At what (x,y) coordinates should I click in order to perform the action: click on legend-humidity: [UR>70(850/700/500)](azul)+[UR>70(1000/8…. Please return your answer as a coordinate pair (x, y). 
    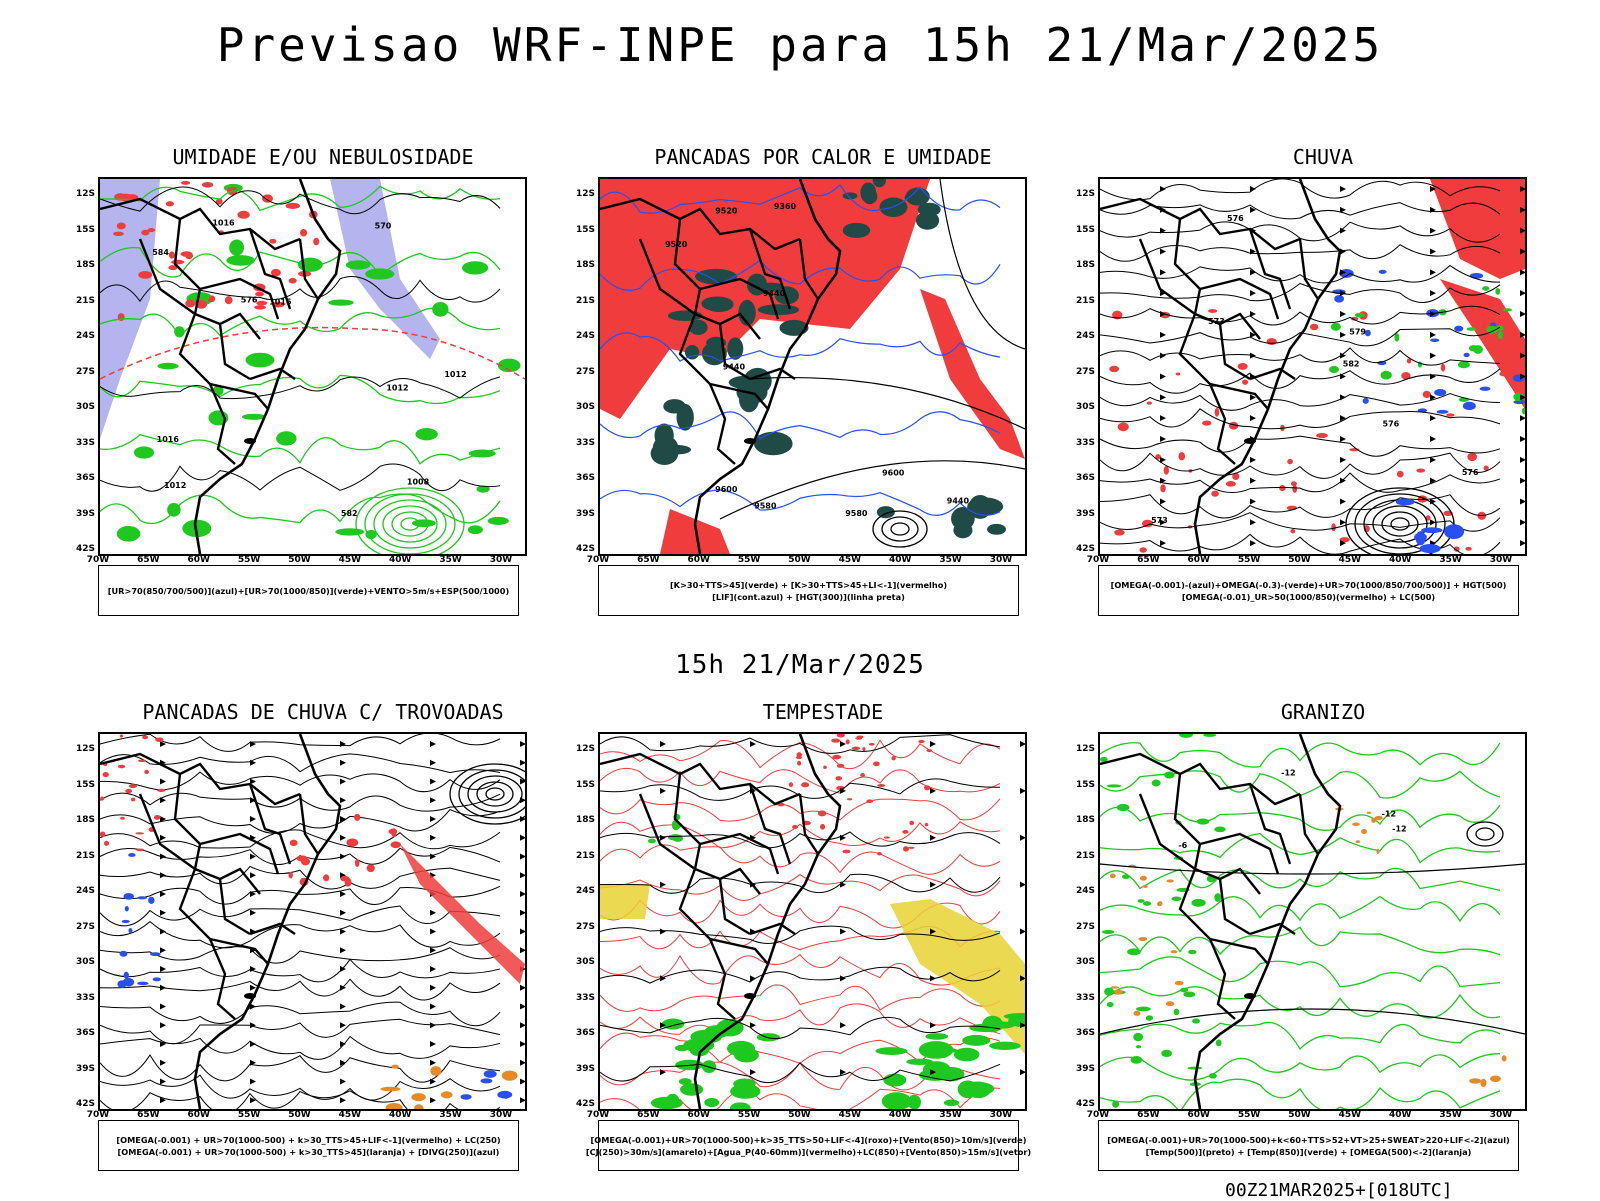
    Looking at the image, I should click on (308, 590).